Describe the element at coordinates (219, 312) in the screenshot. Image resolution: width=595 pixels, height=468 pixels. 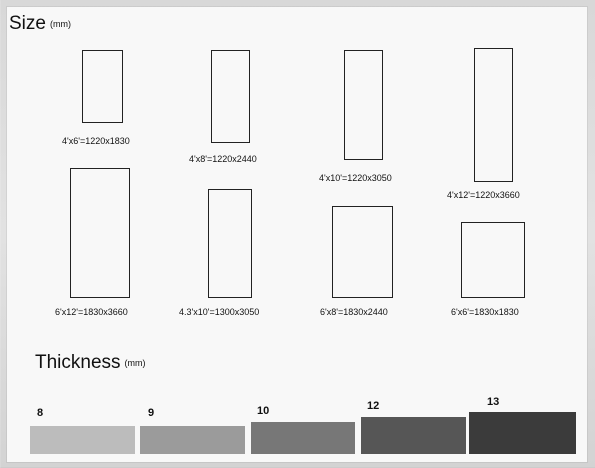
I see `sheet-4-3x10-label: 4.3'x10'=1300x3050` at that location.